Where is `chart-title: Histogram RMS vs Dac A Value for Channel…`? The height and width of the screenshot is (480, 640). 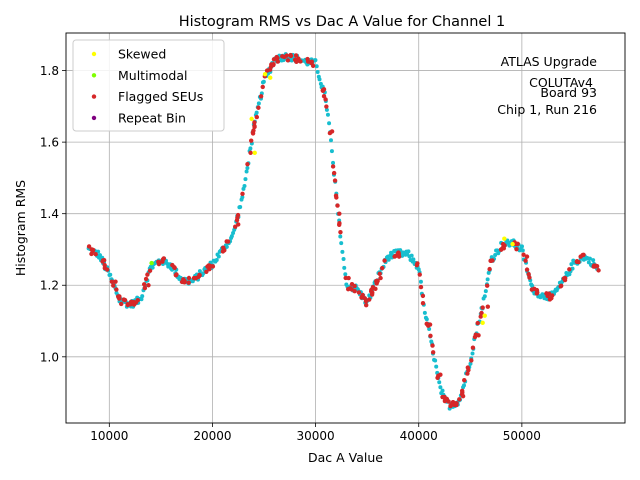 chart-title: Histogram RMS vs Dac A Value for Channel… is located at coordinates (342, 22).